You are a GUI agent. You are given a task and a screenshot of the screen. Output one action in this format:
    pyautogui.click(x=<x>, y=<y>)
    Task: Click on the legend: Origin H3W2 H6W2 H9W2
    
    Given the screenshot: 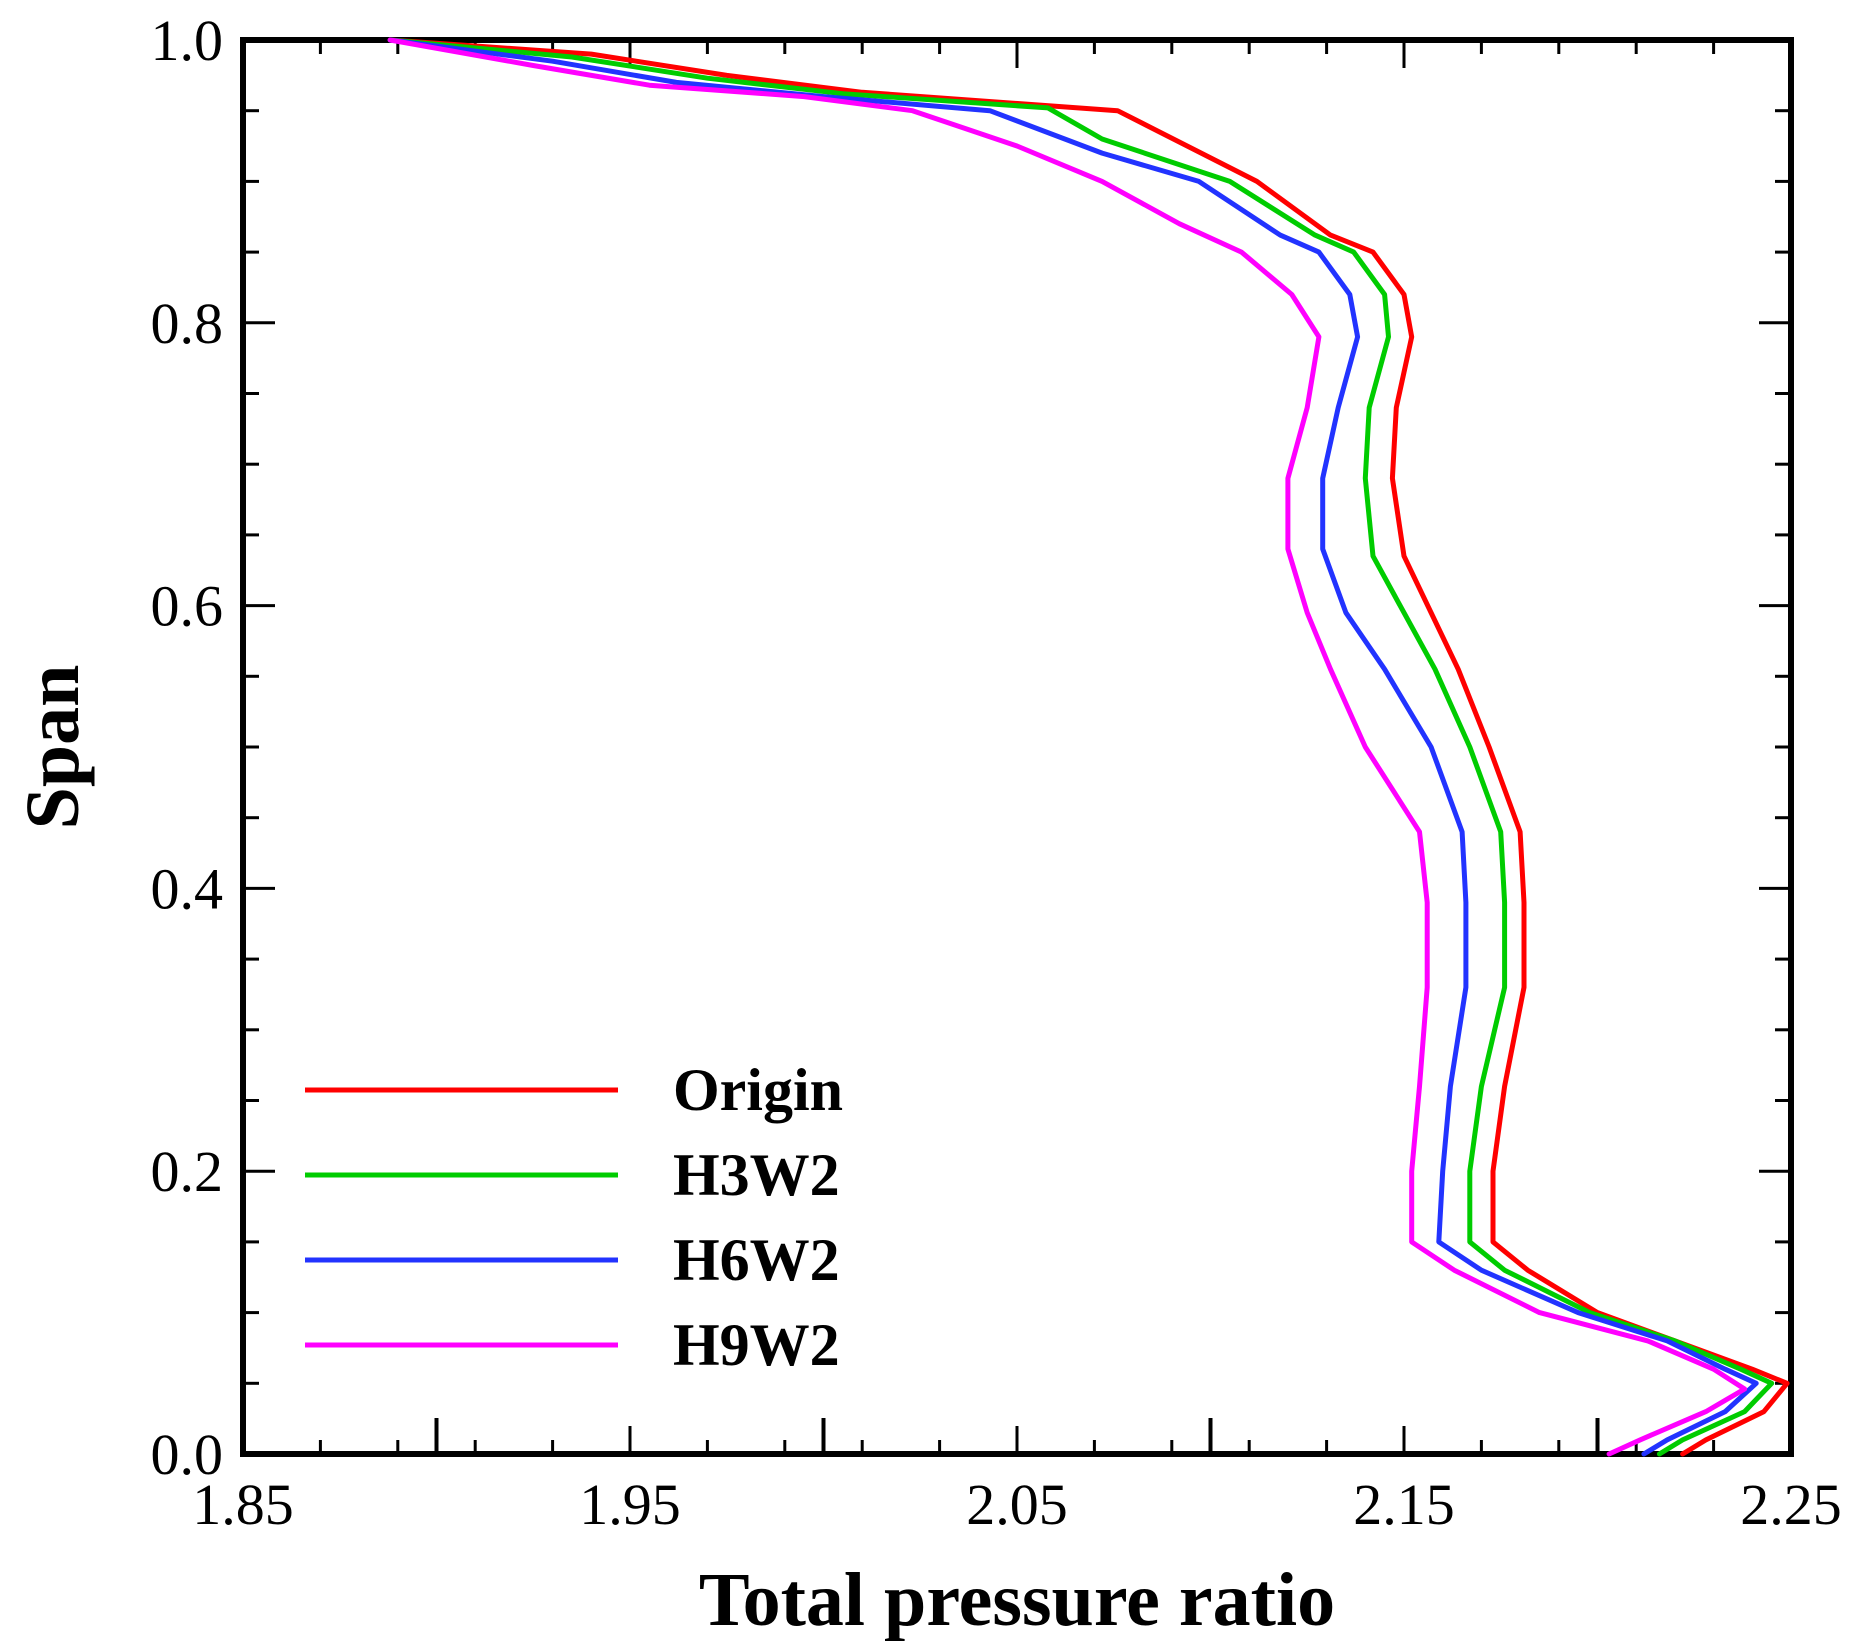 What is the action you would take?
    pyautogui.click(x=574, y=1217)
    